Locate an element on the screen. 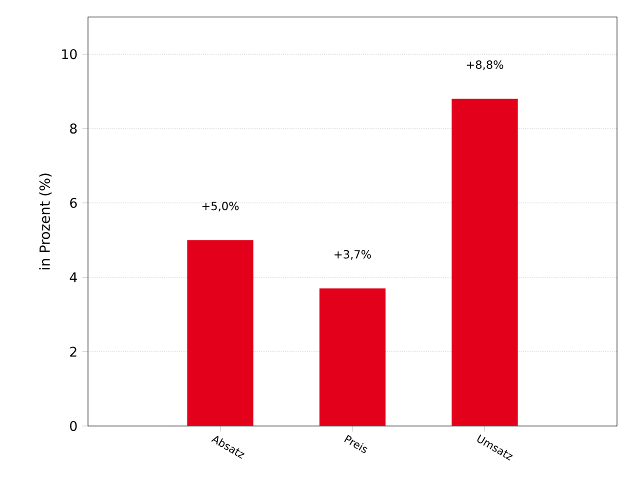  data-label: +3,7% is located at coordinates (352, 255).